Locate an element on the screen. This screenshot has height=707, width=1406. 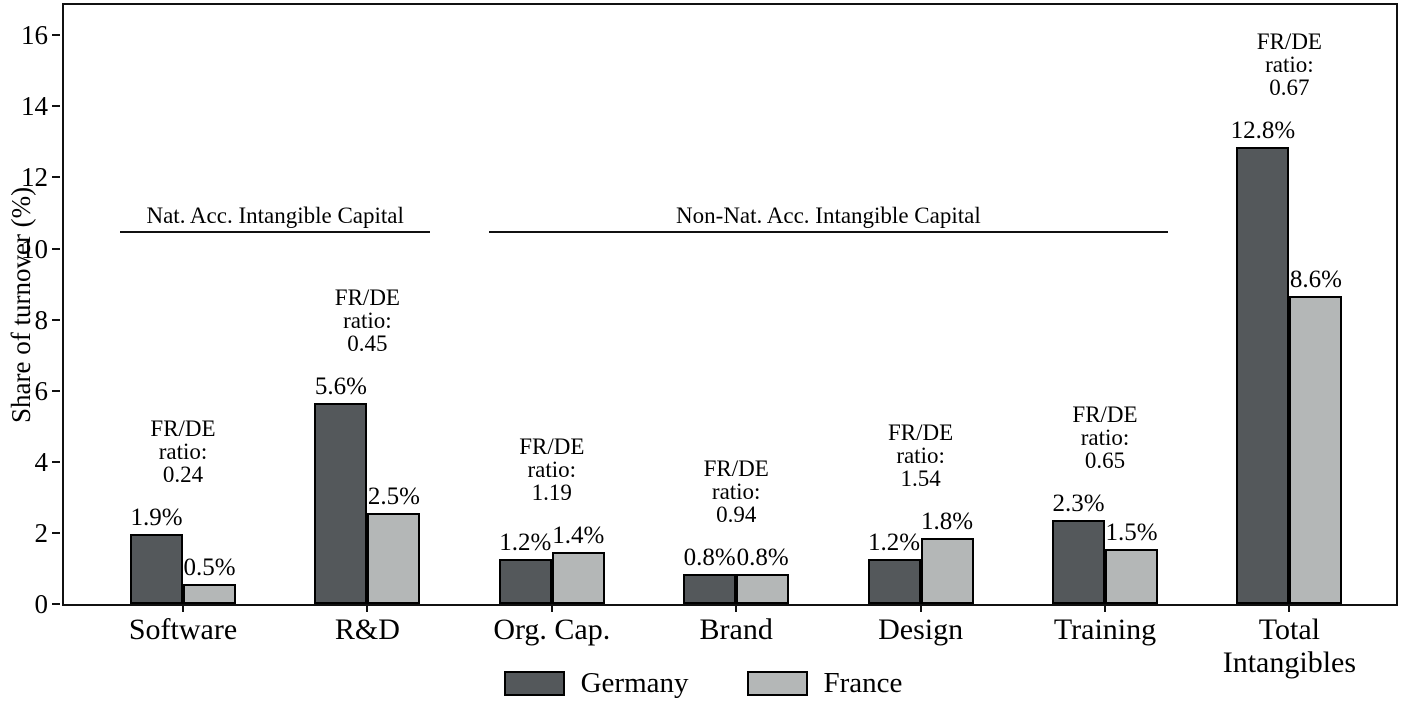
legend-item-france: France is located at coordinates (824, 683).